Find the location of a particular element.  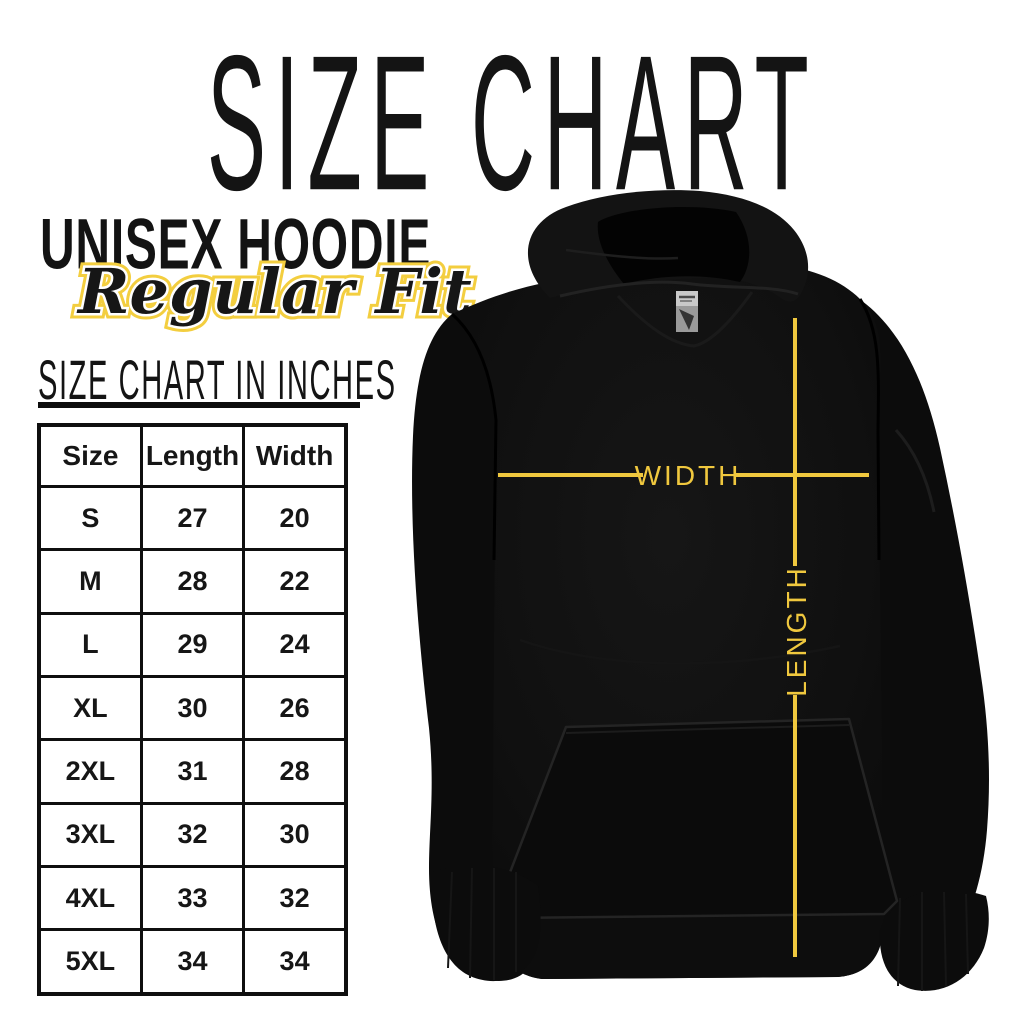

table-row: 3XL 32 30 is located at coordinates (192, 834).